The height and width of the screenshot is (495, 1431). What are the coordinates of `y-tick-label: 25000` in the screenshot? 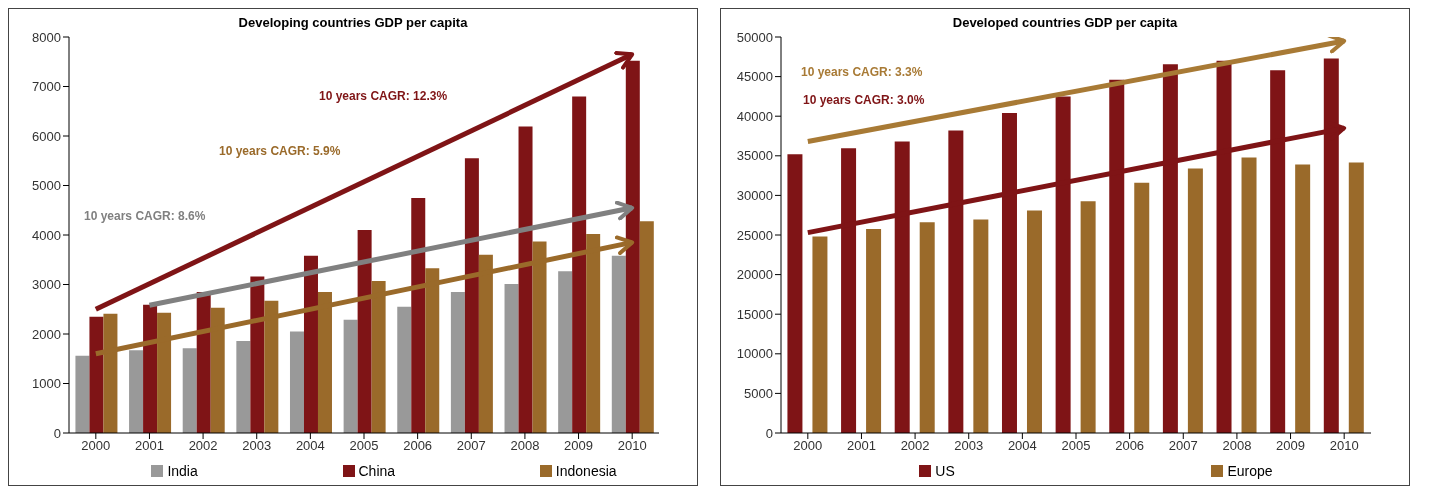 It's located at (754, 235).